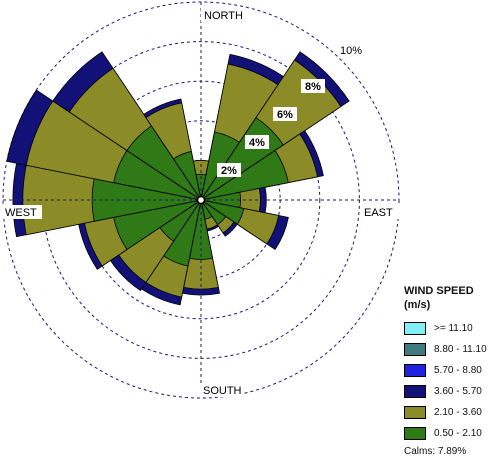 The image size is (500, 457). What do you see at coordinates (458, 433) in the screenshot?
I see `legend-label: 0.50 - 2.10` at bounding box center [458, 433].